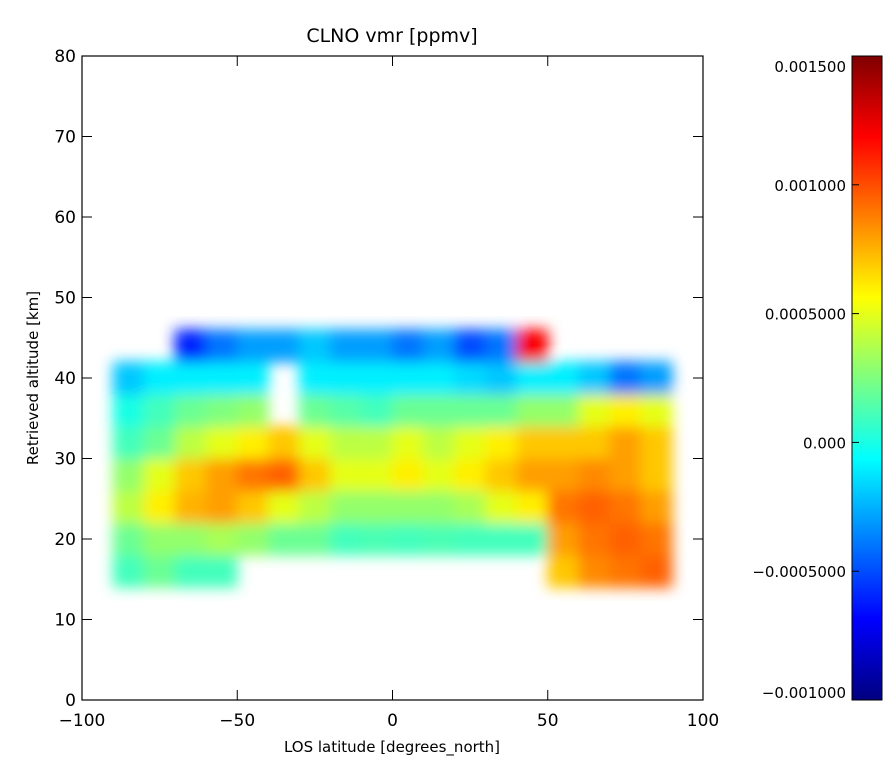 The height and width of the screenshot is (765, 883). Describe the element at coordinates (70, 701) in the screenshot. I see `y-tick-label: 0` at that location.